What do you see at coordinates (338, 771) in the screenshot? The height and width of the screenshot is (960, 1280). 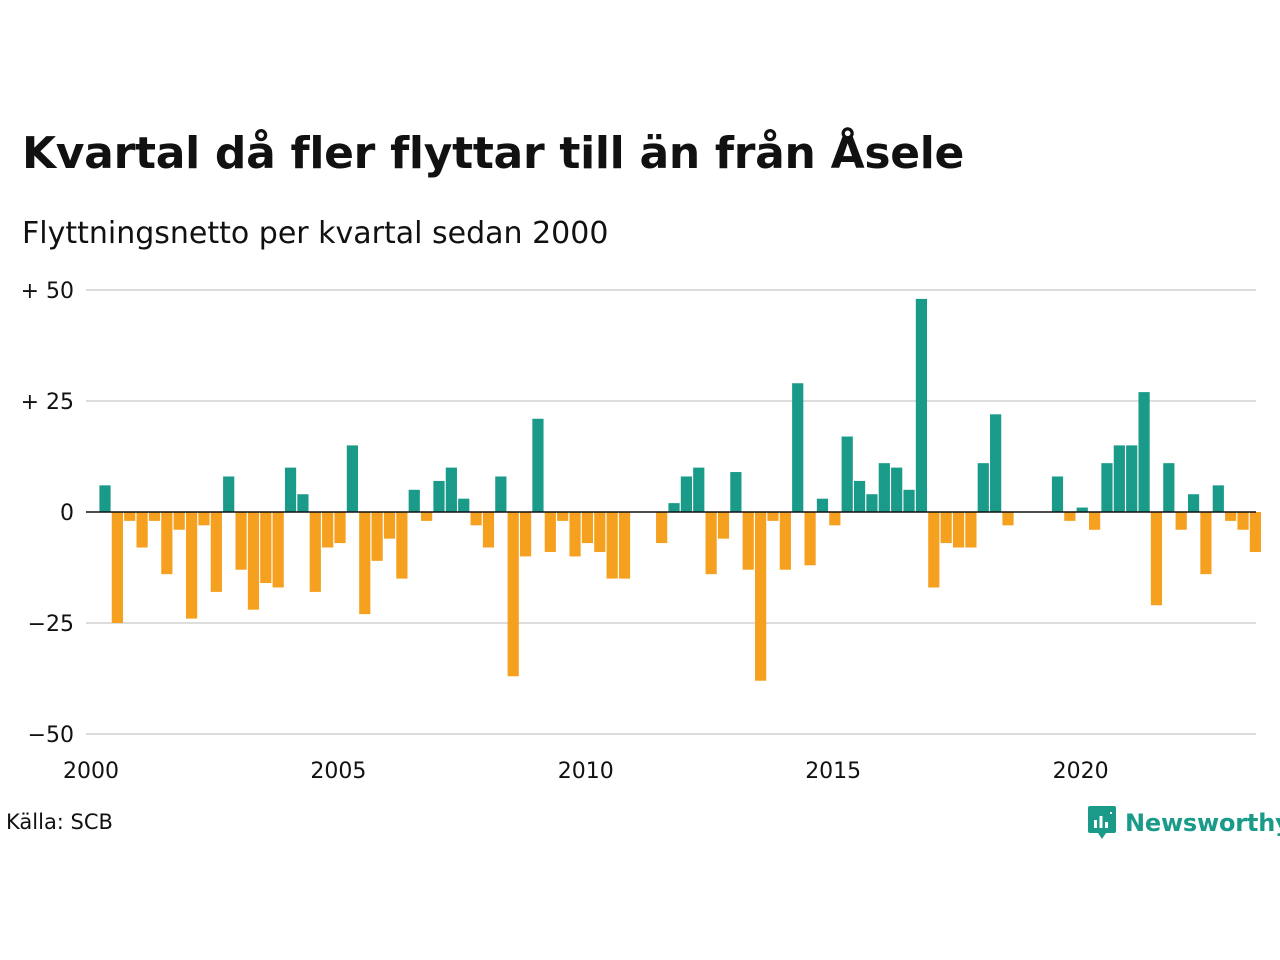 I see `x-tick-label: 2005` at bounding box center [338, 771].